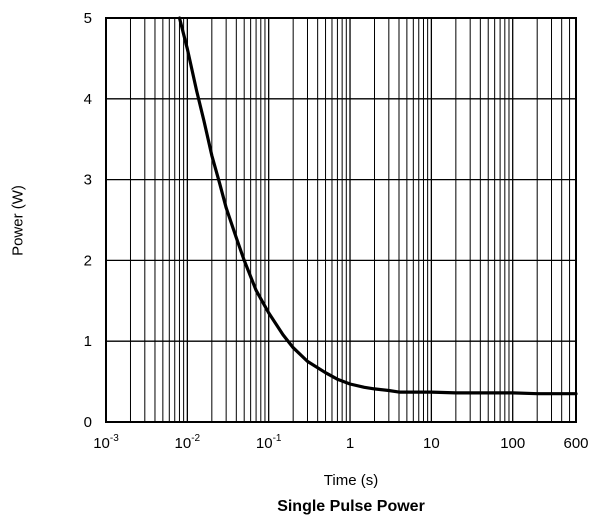 Image resolution: width=606 pixels, height=523 pixels. What do you see at coordinates (351, 480) in the screenshot?
I see `x-axis-label: Time (s)` at bounding box center [351, 480].